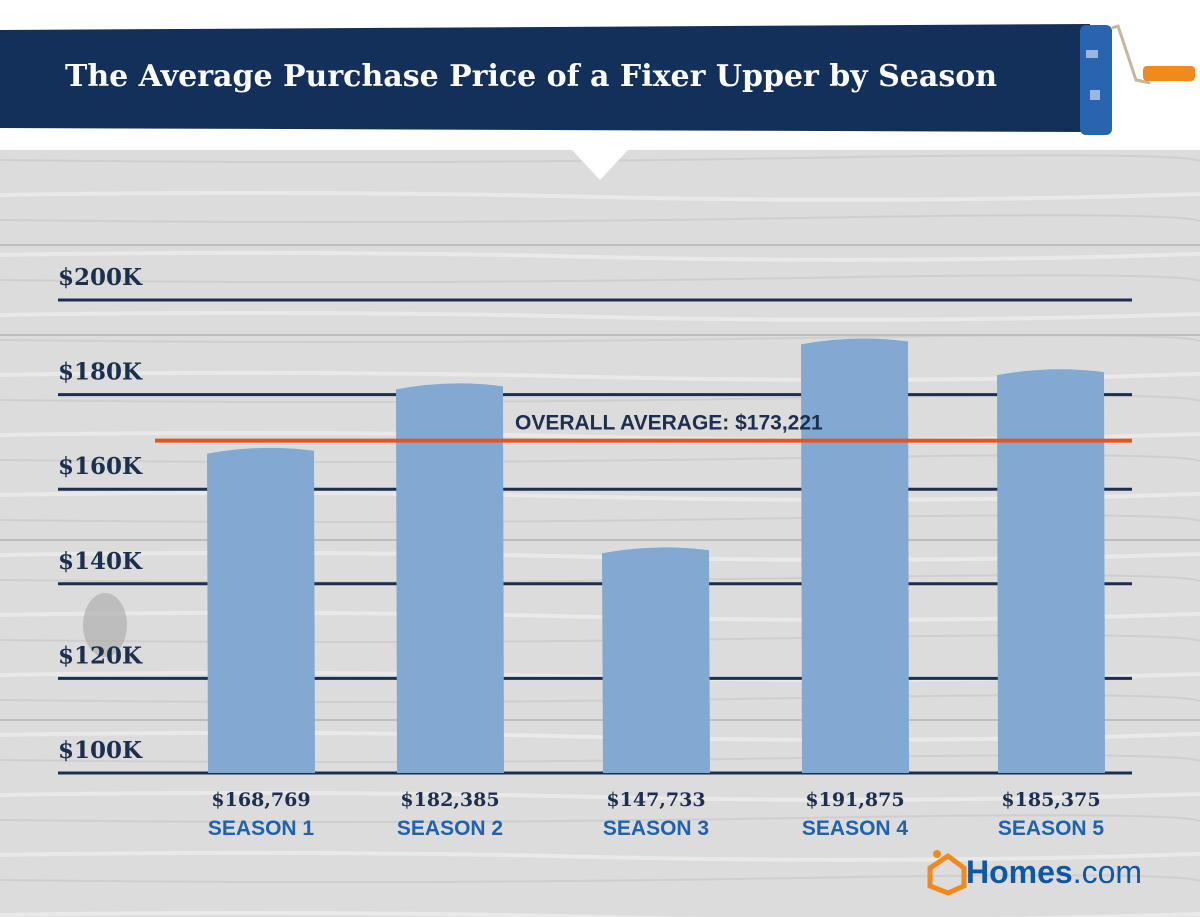  I want to click on y-tick-label: $140K, so click(100, 561).